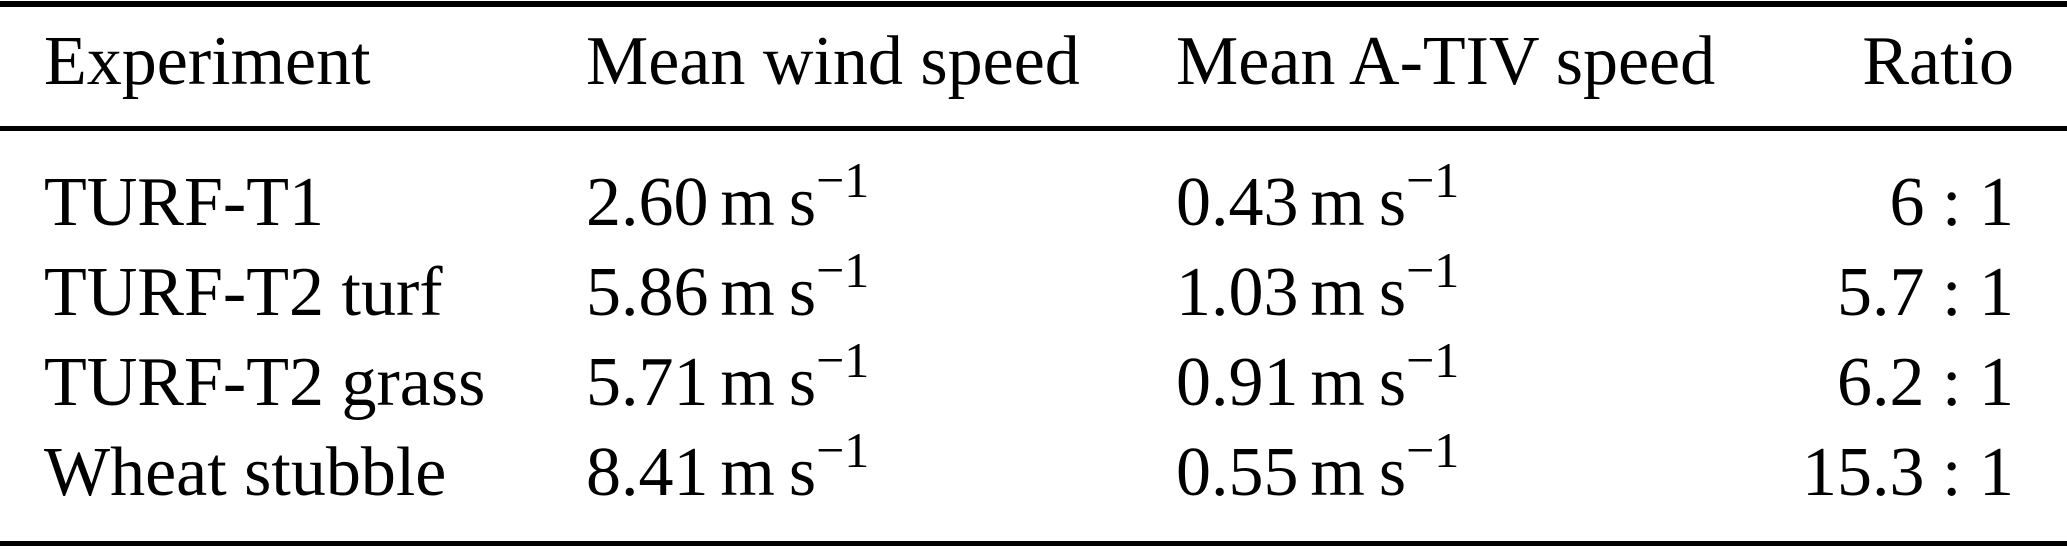 The height and width of the screenshot is (550, 2067). I want to click on experiment-label: TURF-T2 turf, so click(243, 292).